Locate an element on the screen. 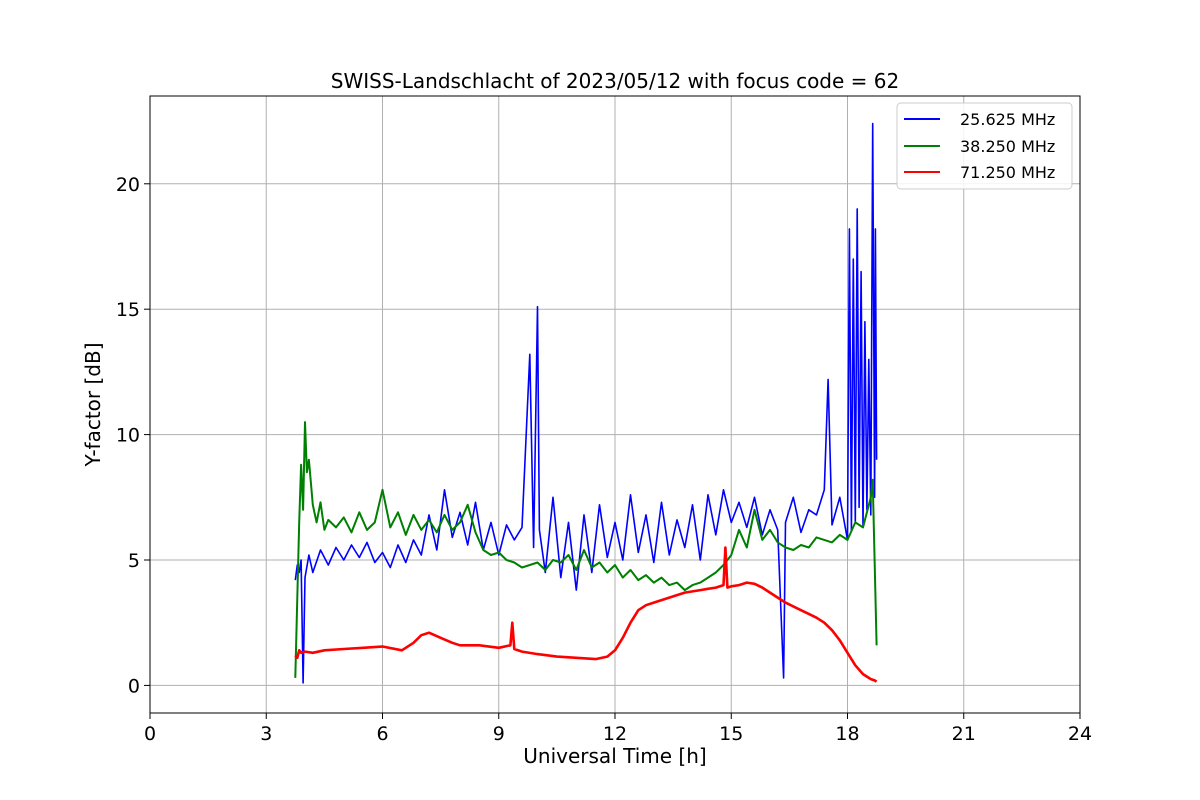  x-axis-label: Universal Time [h] is located at coordinates (614, 756).